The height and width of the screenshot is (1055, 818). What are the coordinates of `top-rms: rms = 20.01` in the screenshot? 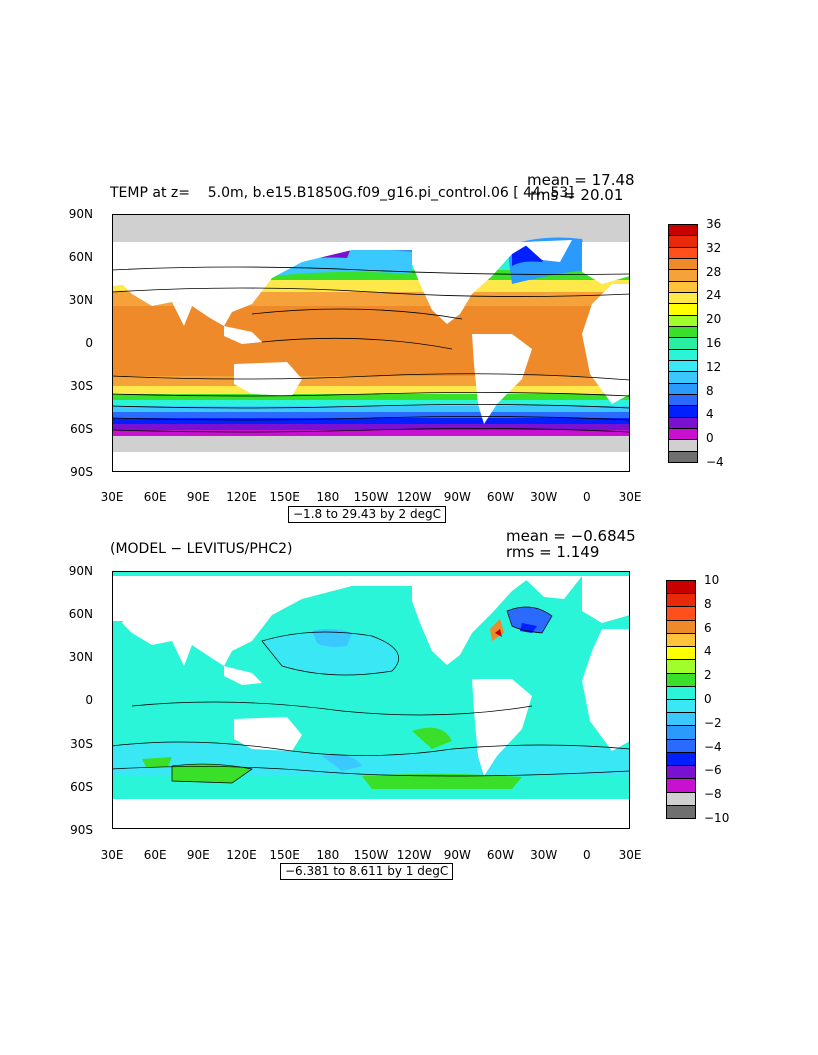 It's located at (577, 195).